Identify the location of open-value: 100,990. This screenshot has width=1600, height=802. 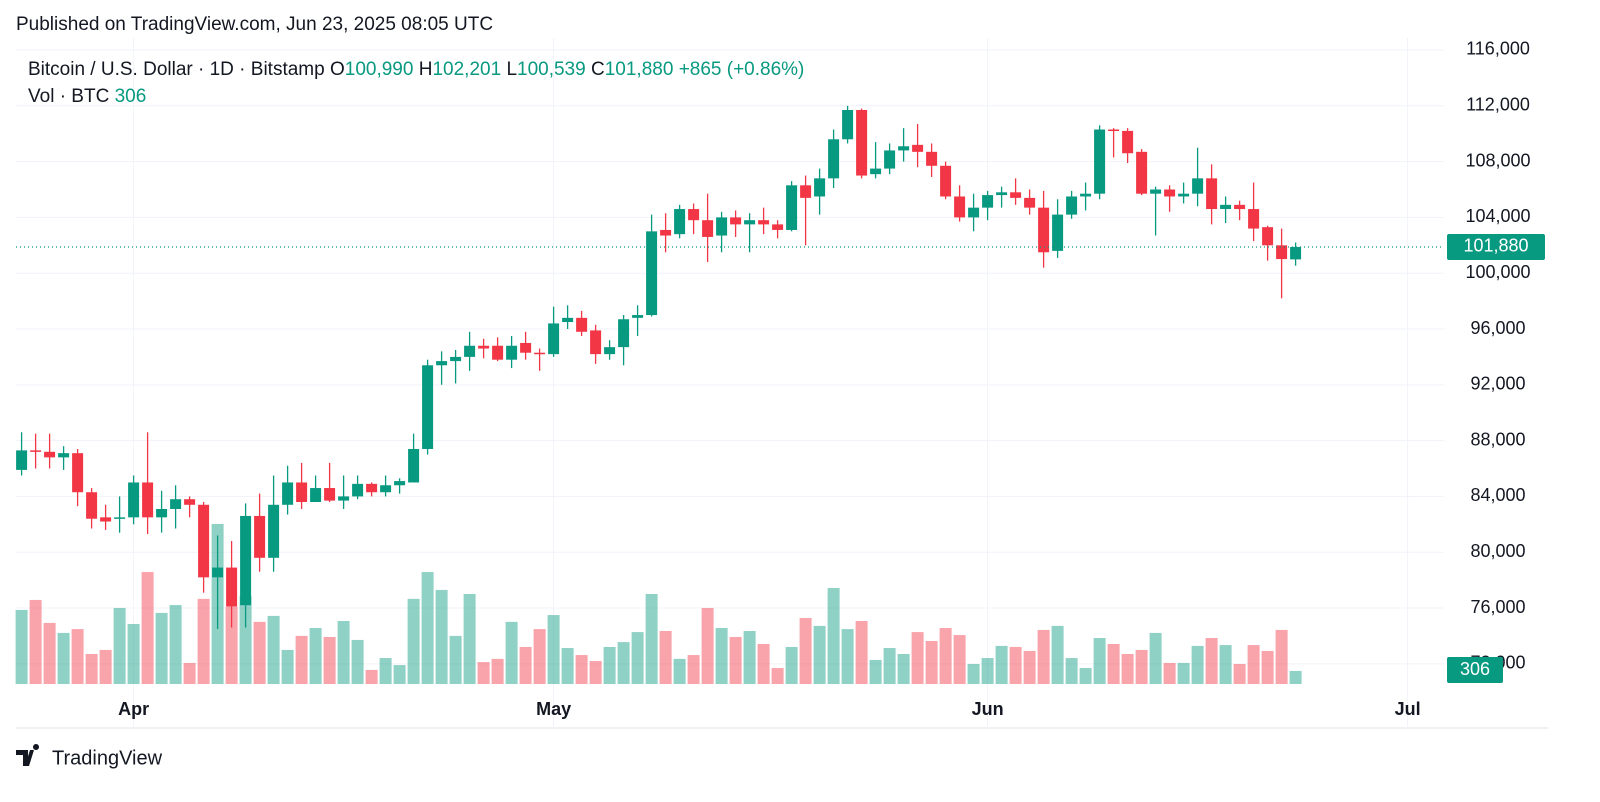
(379, 69).